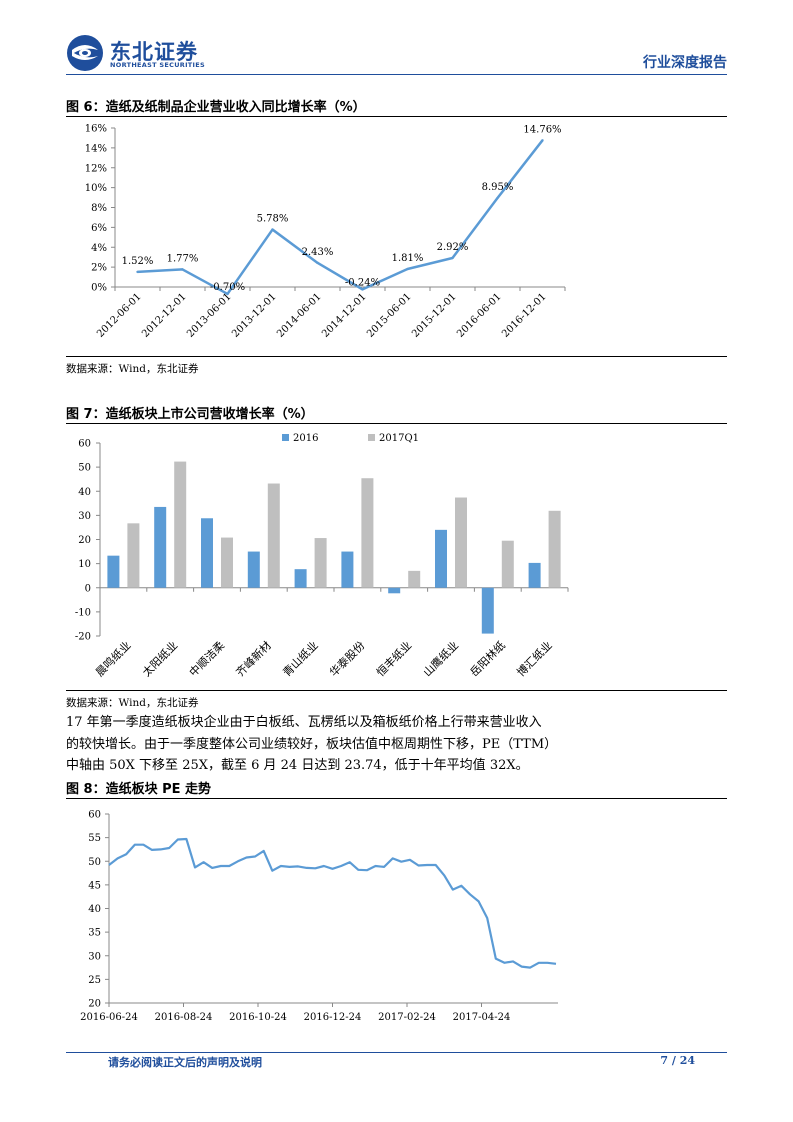  I want to click on legend-label: 2016, so click(305, 438).